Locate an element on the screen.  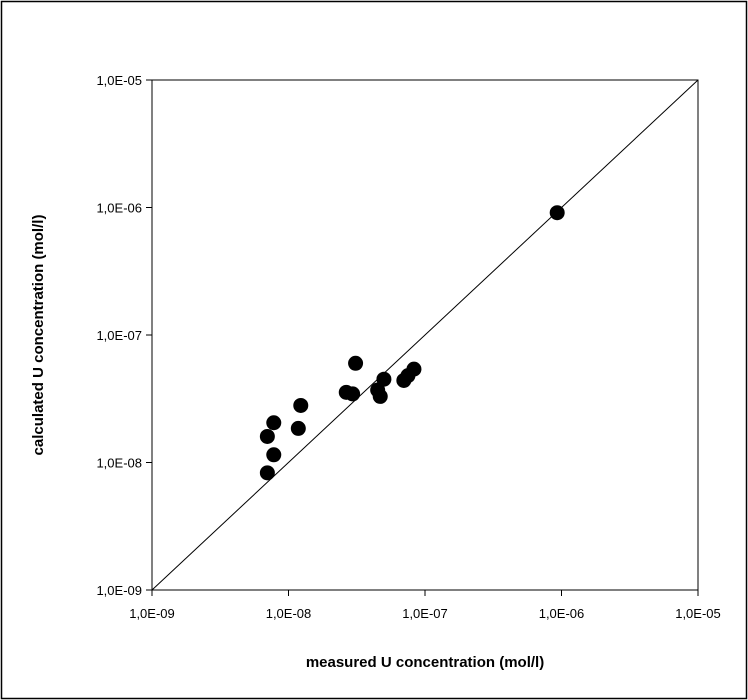
x-axis-title: measured U concentration (mol/l) is located at coordinates (425, 662).